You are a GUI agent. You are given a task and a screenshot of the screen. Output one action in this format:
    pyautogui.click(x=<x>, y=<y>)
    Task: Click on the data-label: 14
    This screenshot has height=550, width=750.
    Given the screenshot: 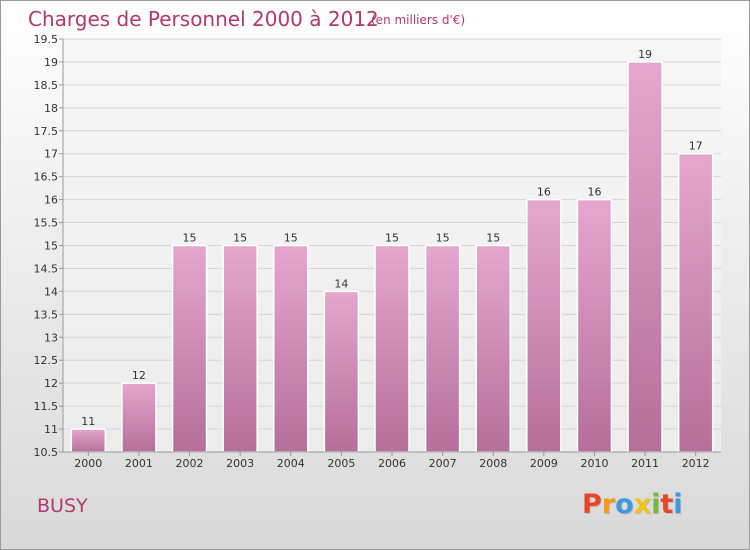 What is the action you would take?
    pyautogui.click(x=341, y=283)
    